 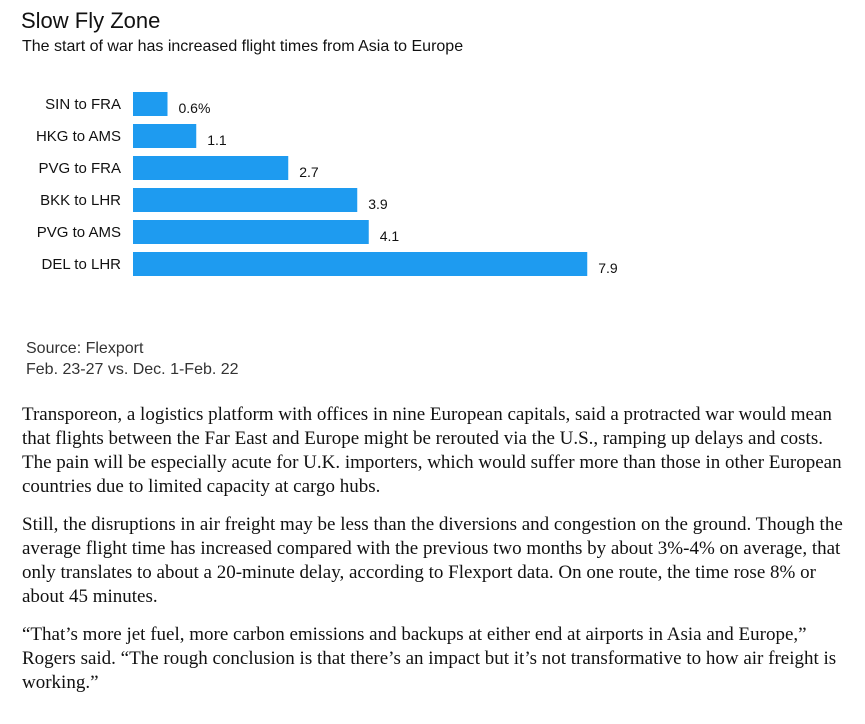 I want to click on value-label: 1.1, so click(x=217, y=140).